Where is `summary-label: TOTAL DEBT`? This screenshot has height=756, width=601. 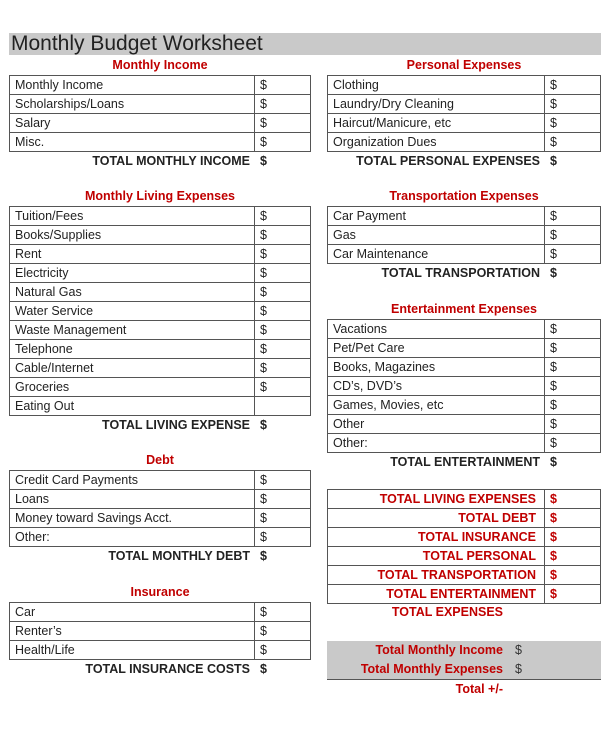 summary-label: TOTAL DEBT is located at coordinates (436, 518).